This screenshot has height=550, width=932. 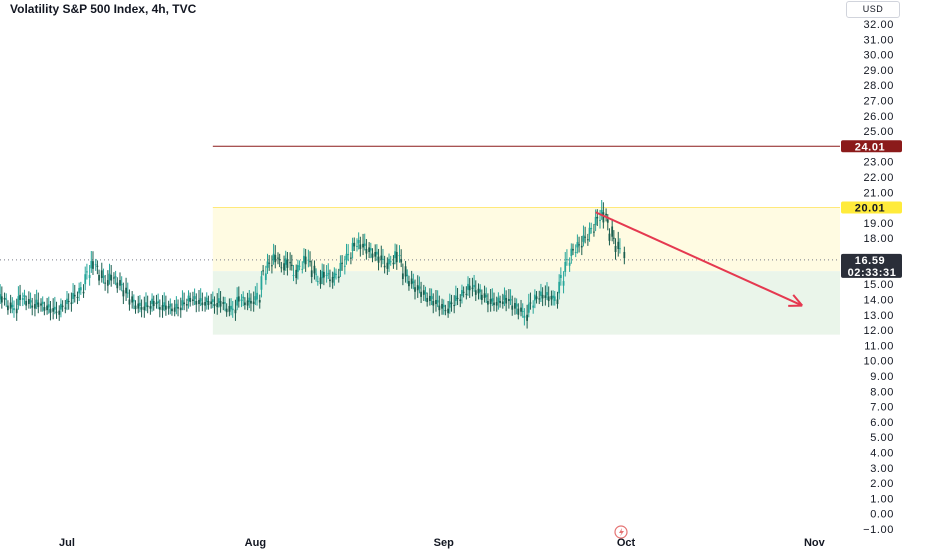 What do you see at coordinates (526, 239) in the screenshot?
I see `resistance-zone` at bounding box center [526, 239].